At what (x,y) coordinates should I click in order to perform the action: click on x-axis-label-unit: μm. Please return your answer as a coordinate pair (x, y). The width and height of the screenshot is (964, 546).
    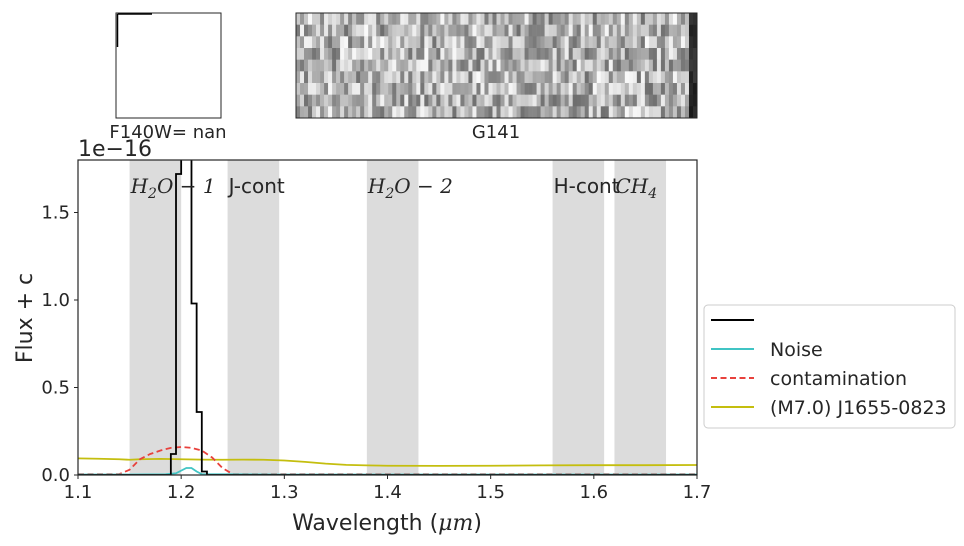
    Looking at the image, I should click on (455, 523).